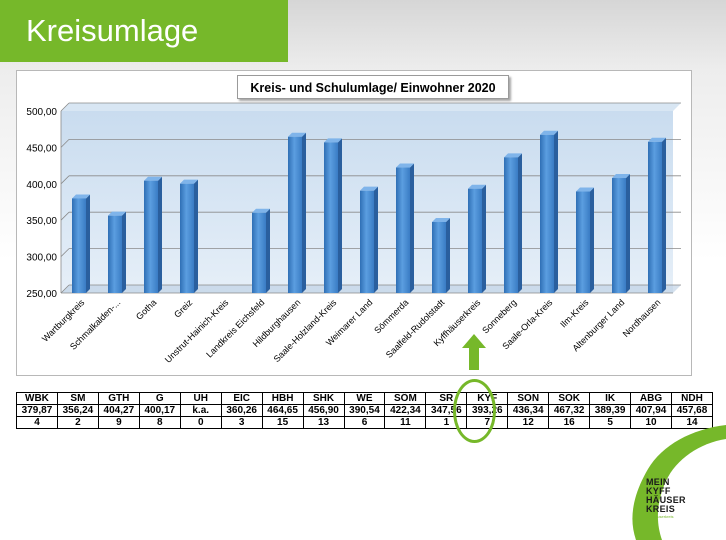 Image resolution: width=726 pixels, height=540 pixels. Describe the element at coordinates (528, 422) in the screenshot. I see `table-cell-rank: 12` at that location.